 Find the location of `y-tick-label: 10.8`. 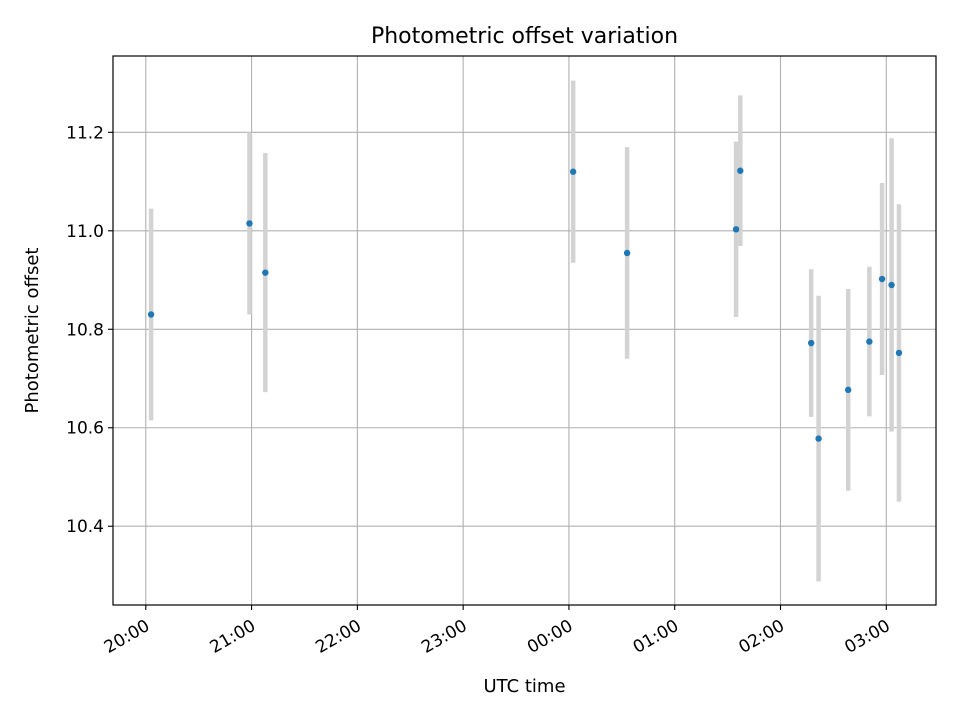

y-tick-label: 10.8 is located at coordinates (85, 330).